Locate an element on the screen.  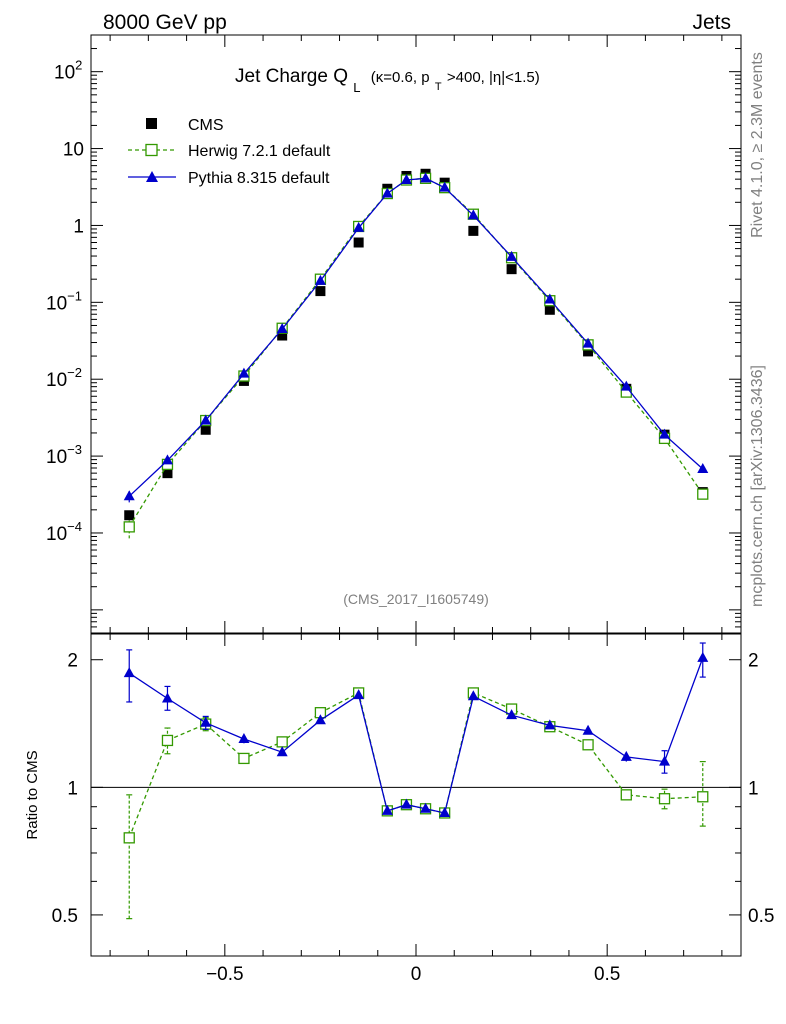
main-ytick-label: 10 is located at coordinates (73, 150).